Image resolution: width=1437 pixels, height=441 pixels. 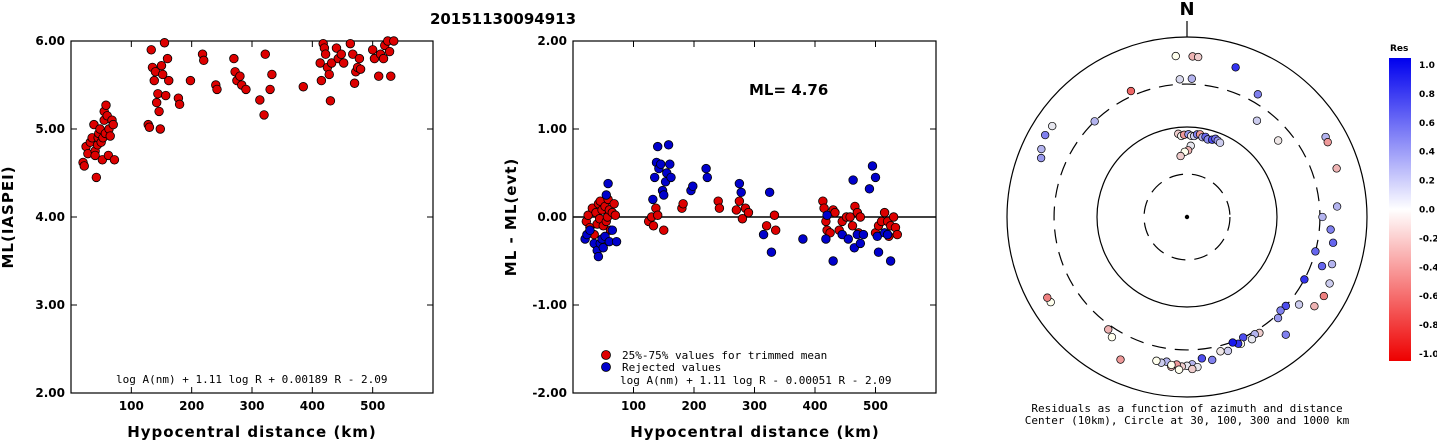 What do you see at coordinates (788, 90) in the screenshot?
I see `ml-annotation: ML= 4.76` at bounding box center [788, 90].